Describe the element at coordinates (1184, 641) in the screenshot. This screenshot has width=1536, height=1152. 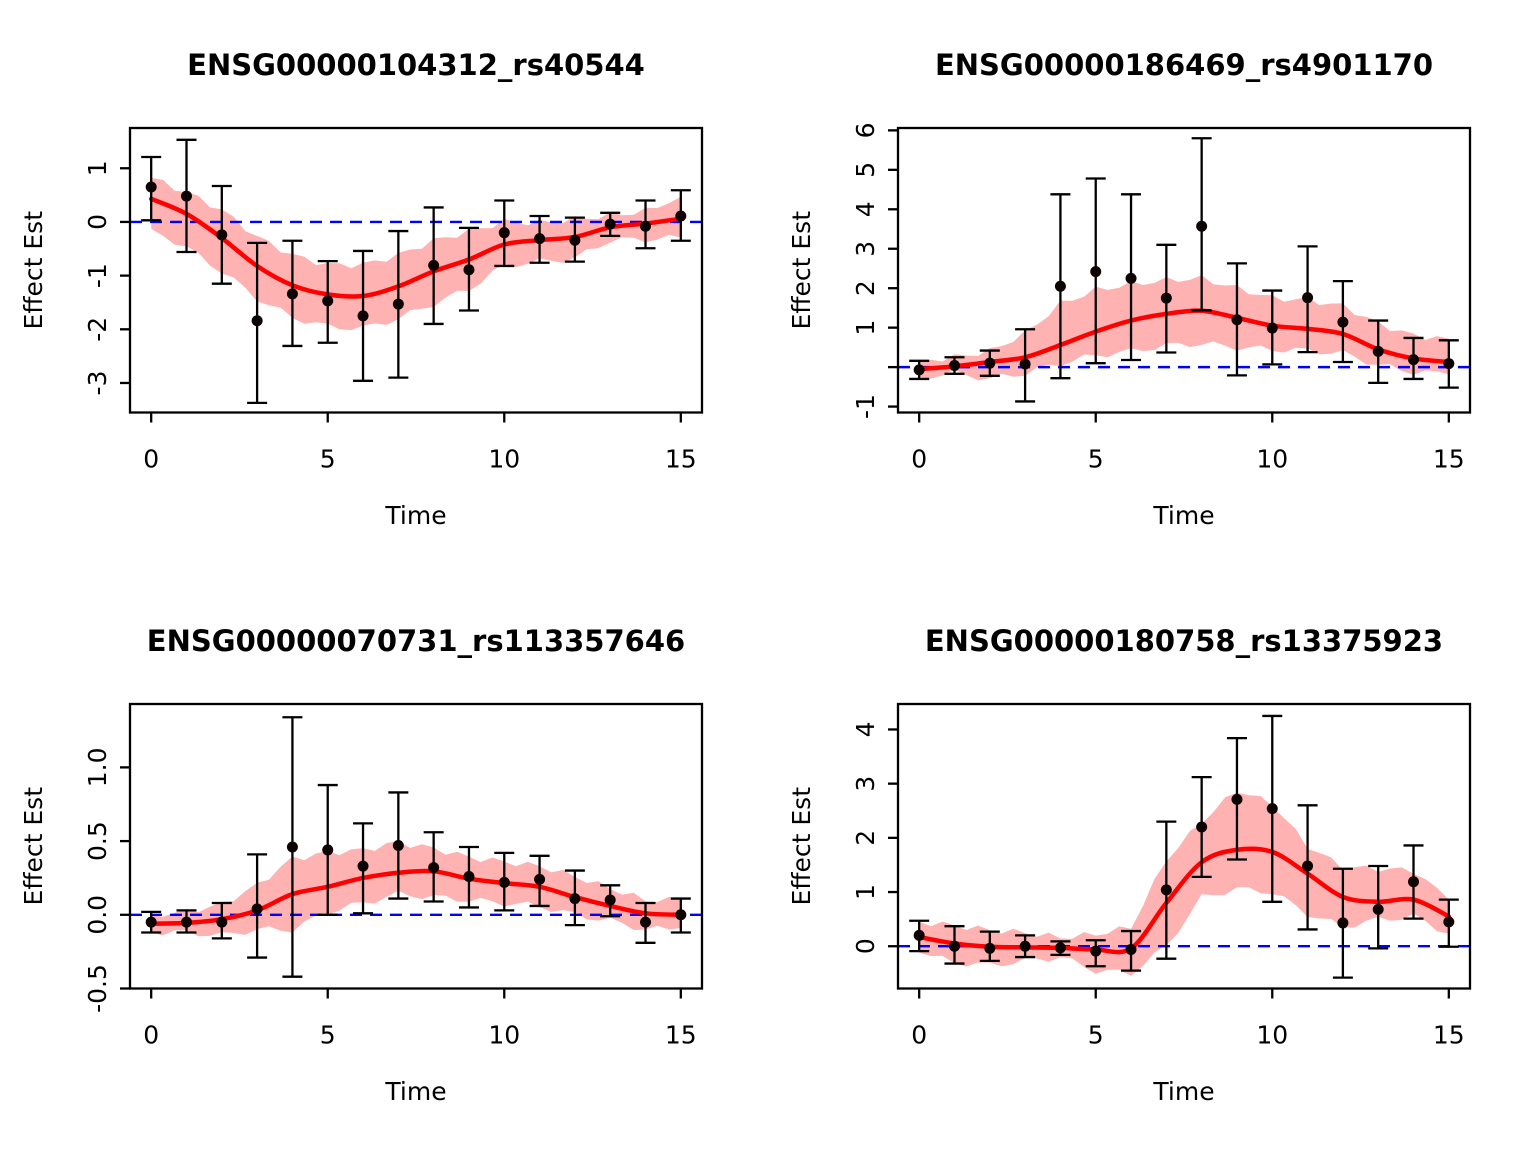
I see `chart-title: ENSG00000180758_rs13375923` at that location.